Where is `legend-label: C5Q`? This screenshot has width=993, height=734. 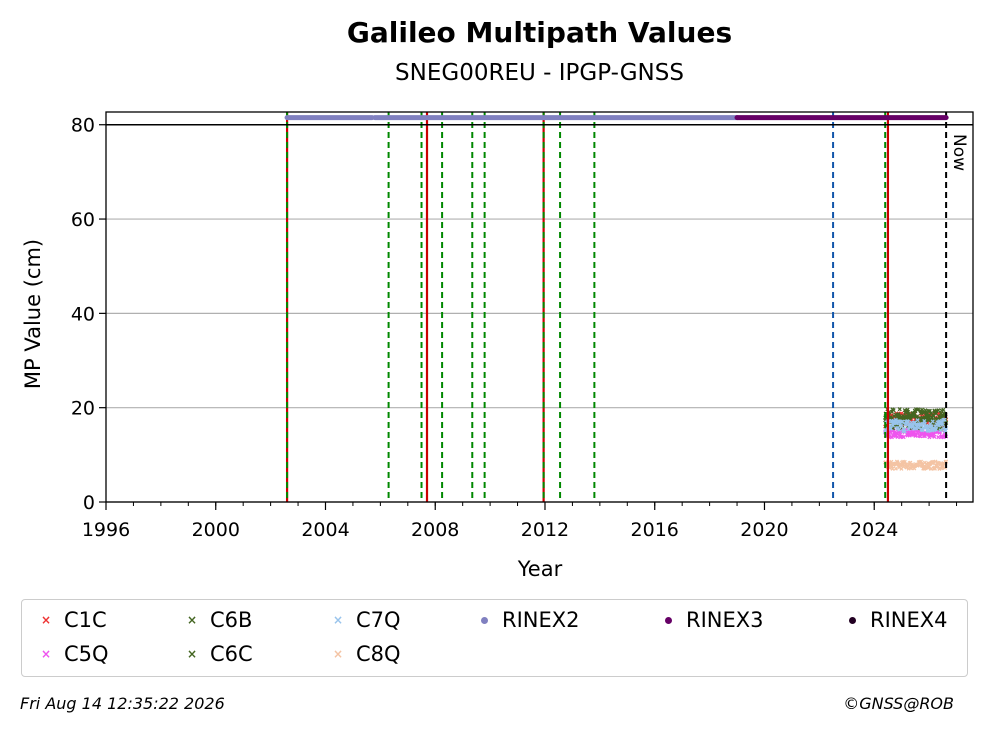 legend-label: C5Q is located at coordinates (86, 654).